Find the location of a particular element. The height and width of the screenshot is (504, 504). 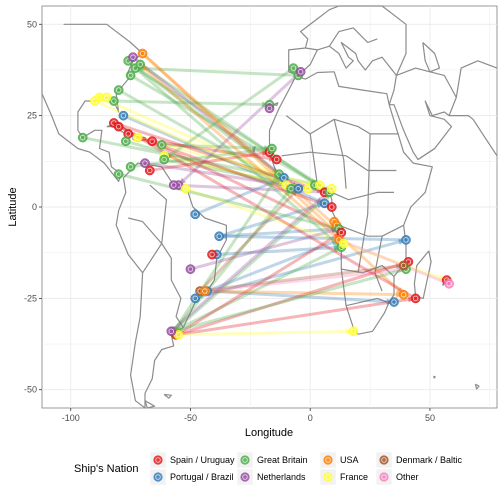

y-tick-label: -50 is located at coordinates (30, 390).